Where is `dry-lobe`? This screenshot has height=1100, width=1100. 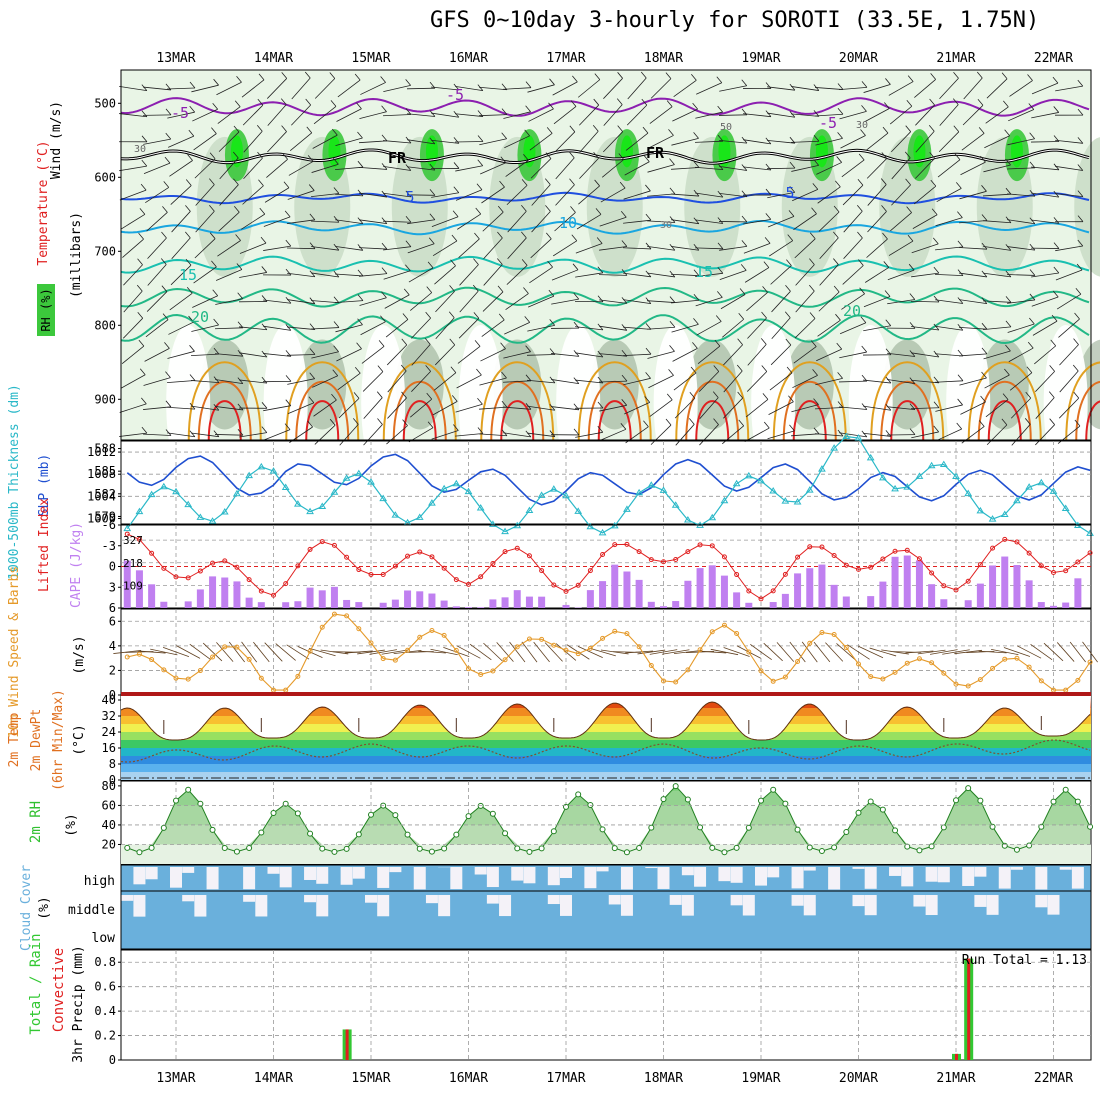 dry-lobe is located at coordinates (1065, 403).